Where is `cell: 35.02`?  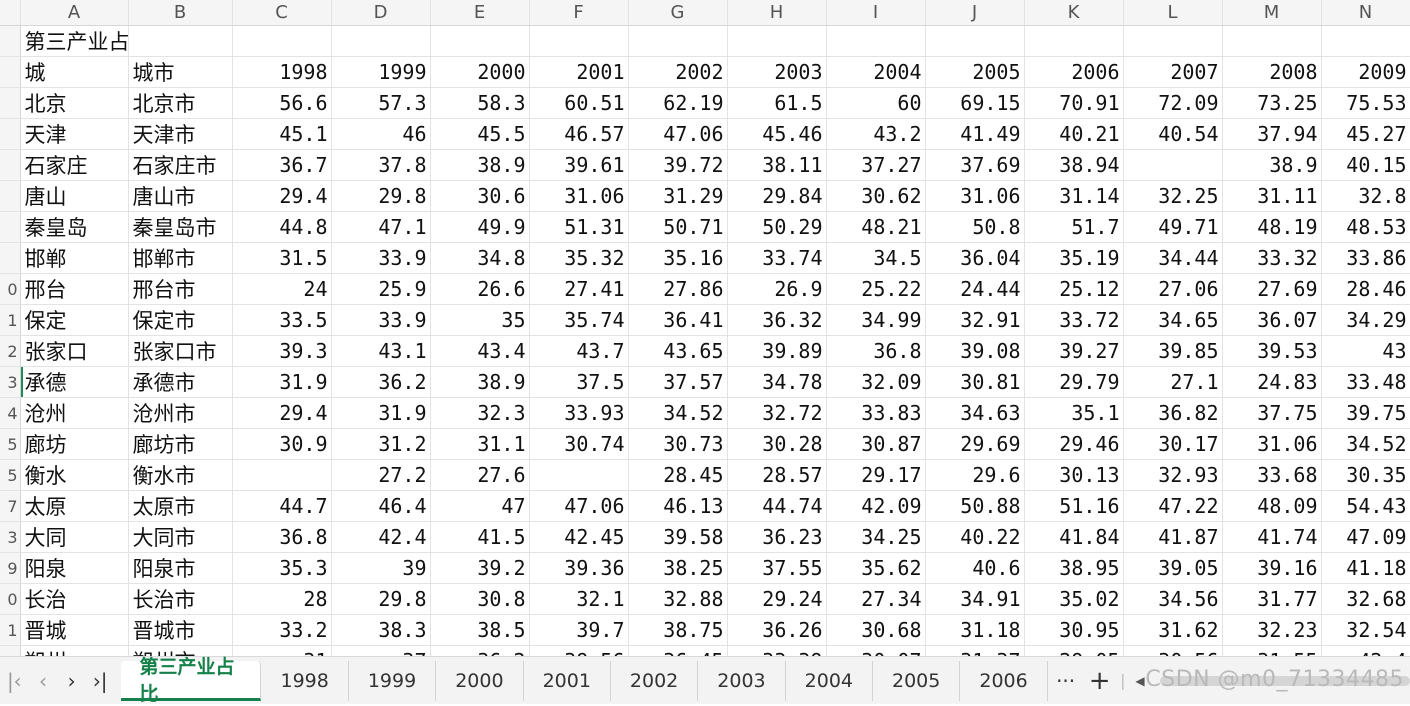 cell: 35.02 is located at coordinates (1074, 599).